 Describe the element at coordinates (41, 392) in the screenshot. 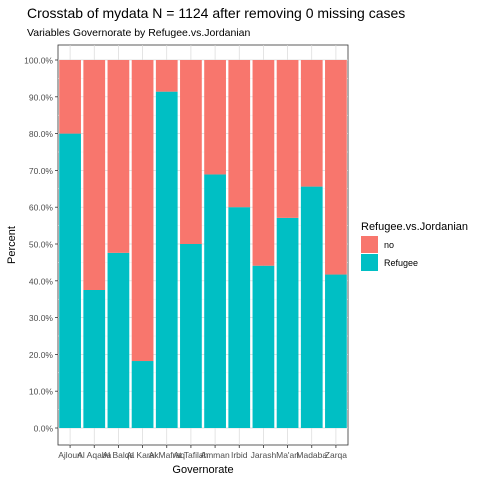

I see `y-tick-label: 10.0%` at that location.